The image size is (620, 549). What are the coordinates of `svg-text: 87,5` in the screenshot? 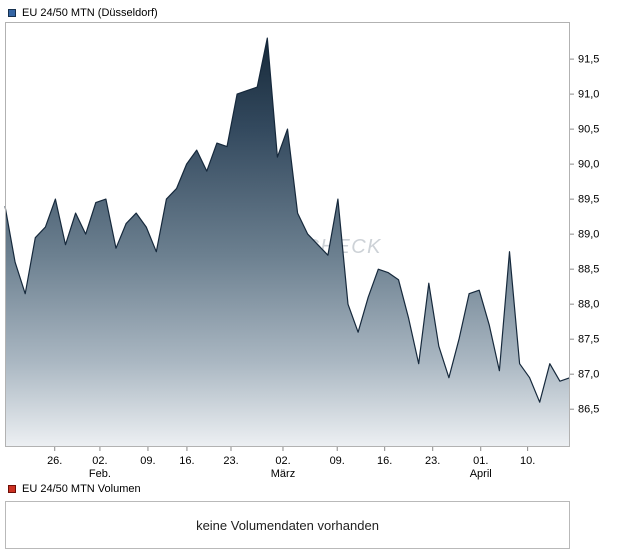 It's located at (588, 340).